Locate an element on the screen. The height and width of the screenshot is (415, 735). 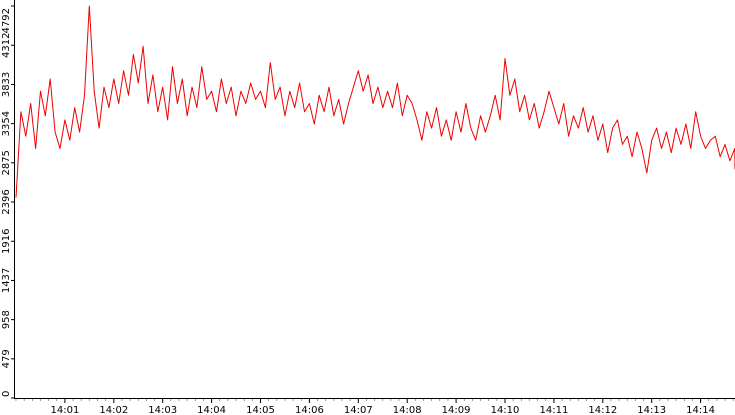
x-tick-label: 14:09 is located at coordinates (456, 410).